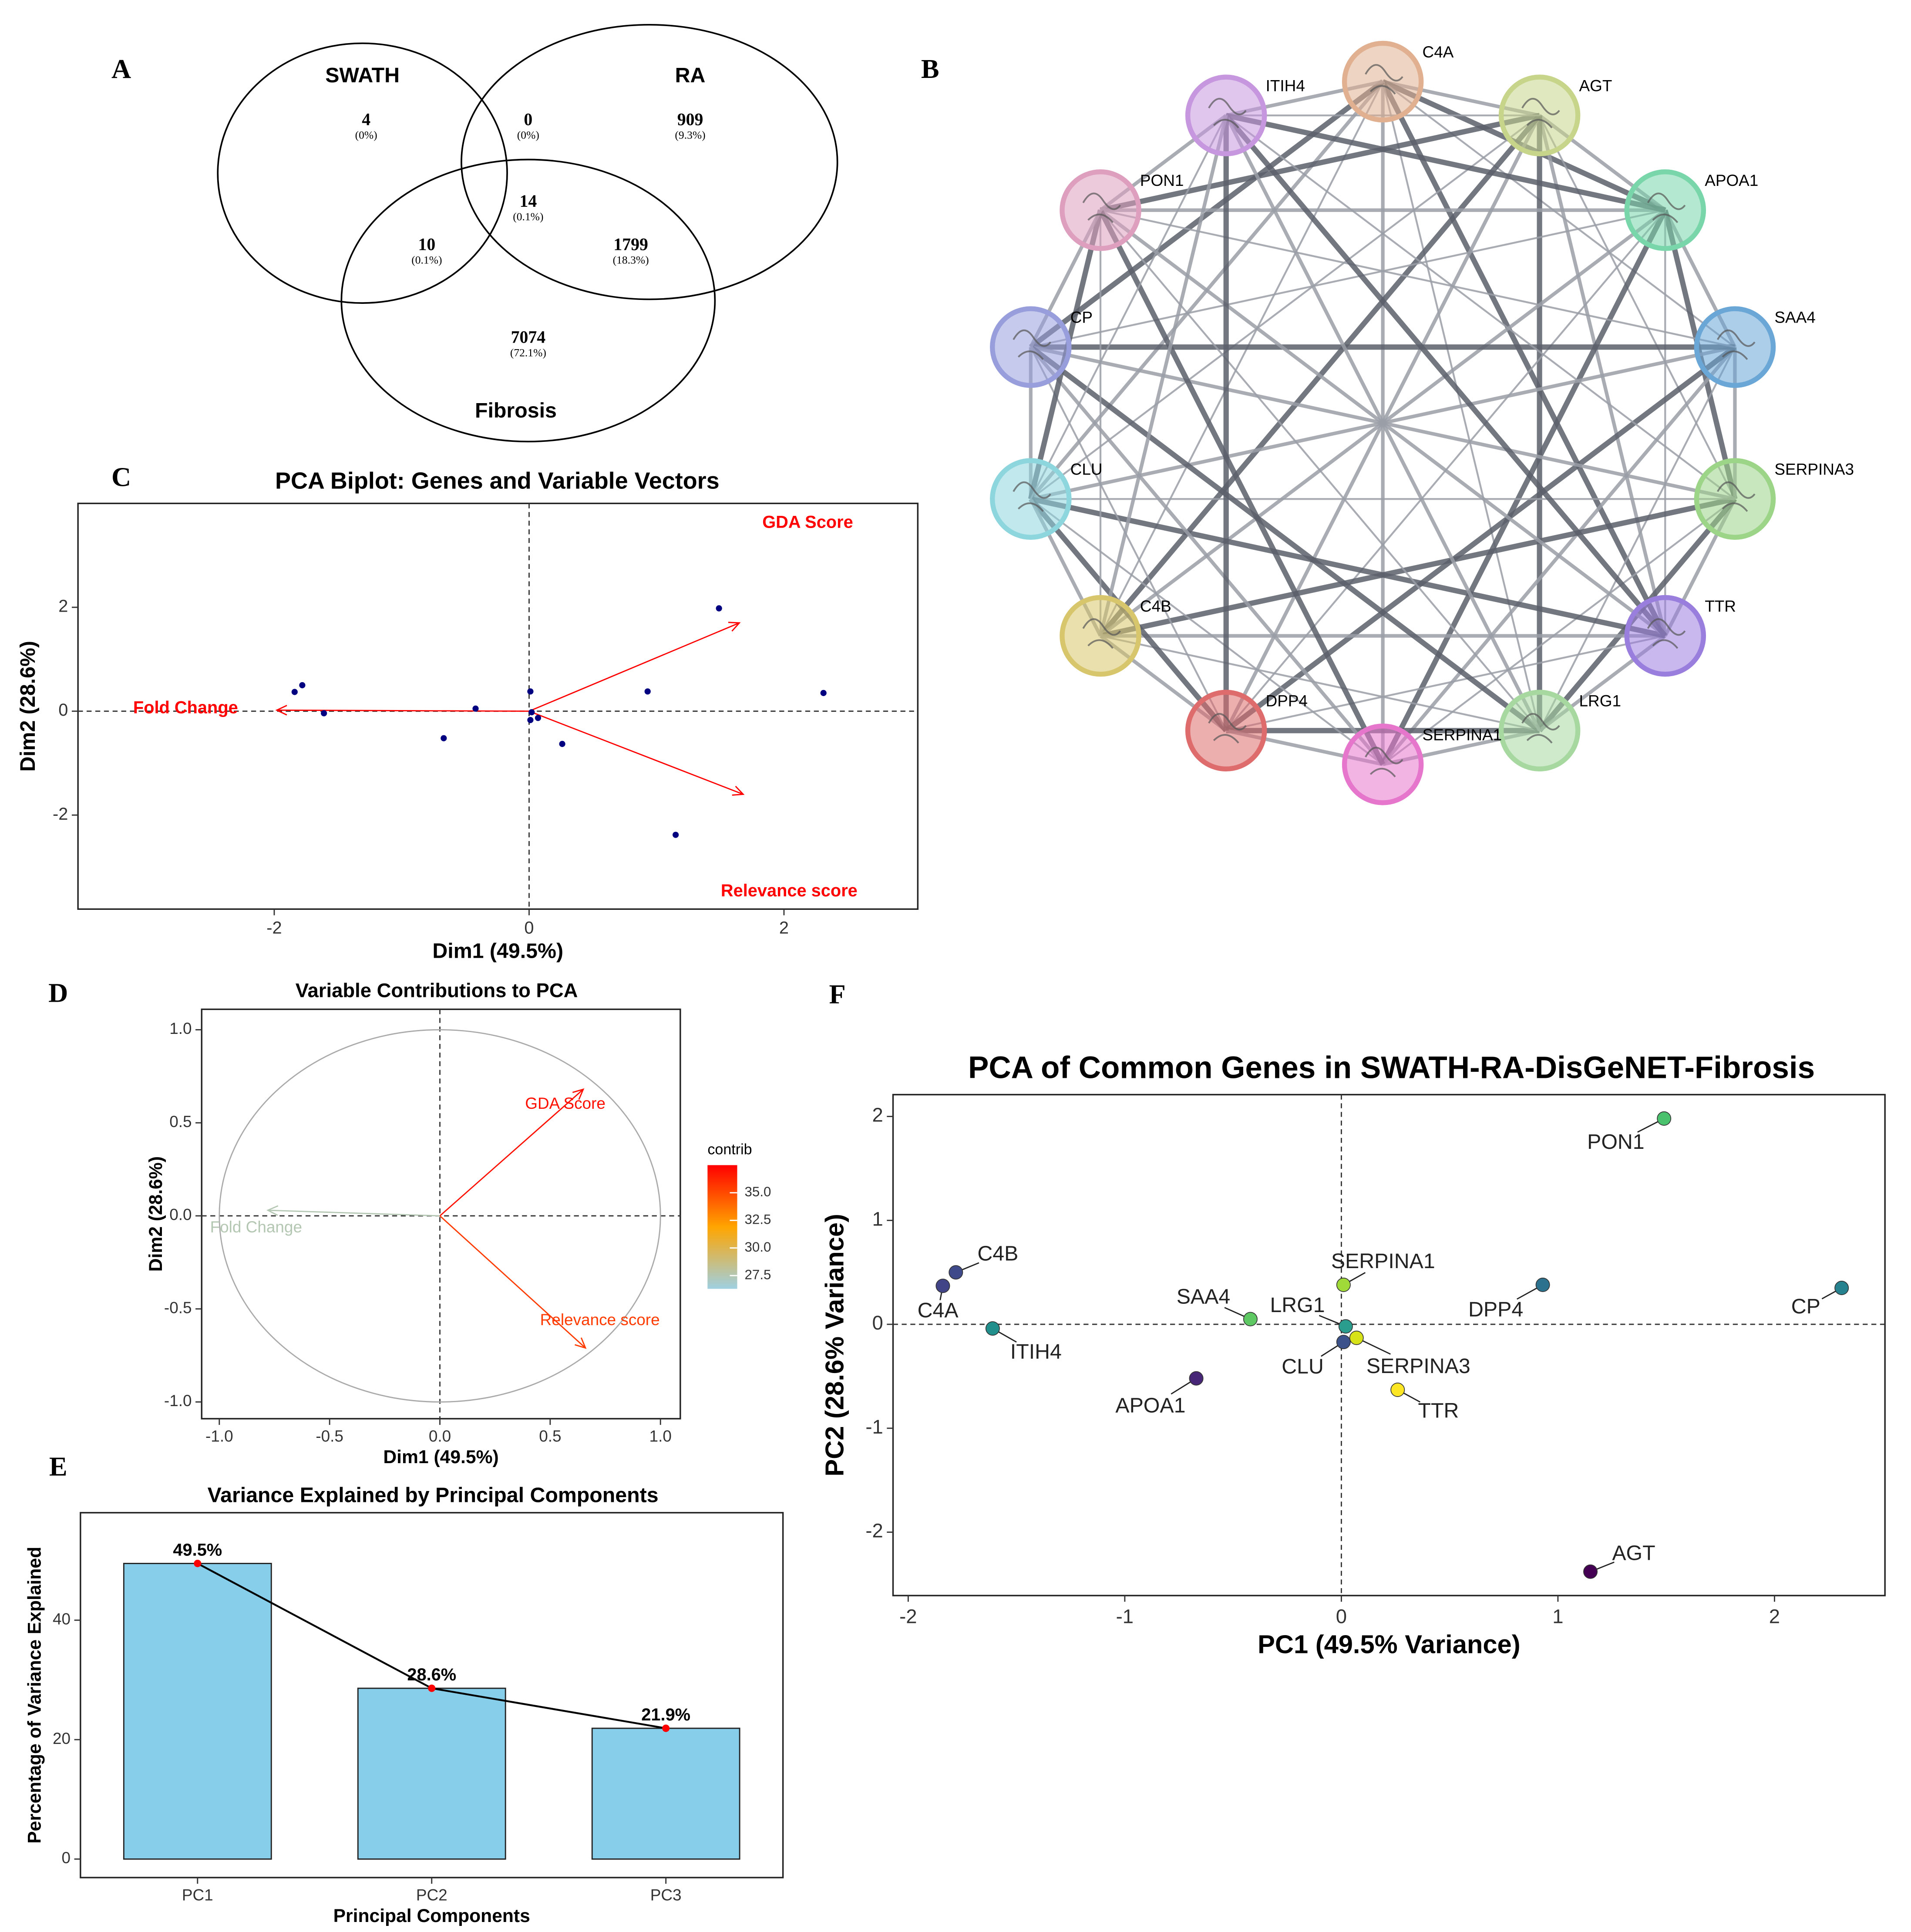 This screenshot has width=1911, height=1932. What do you see at coordinates (631, 259) in the screenshot?
I see `region-percent: (18.3%)` at bounding box center [631, 259].